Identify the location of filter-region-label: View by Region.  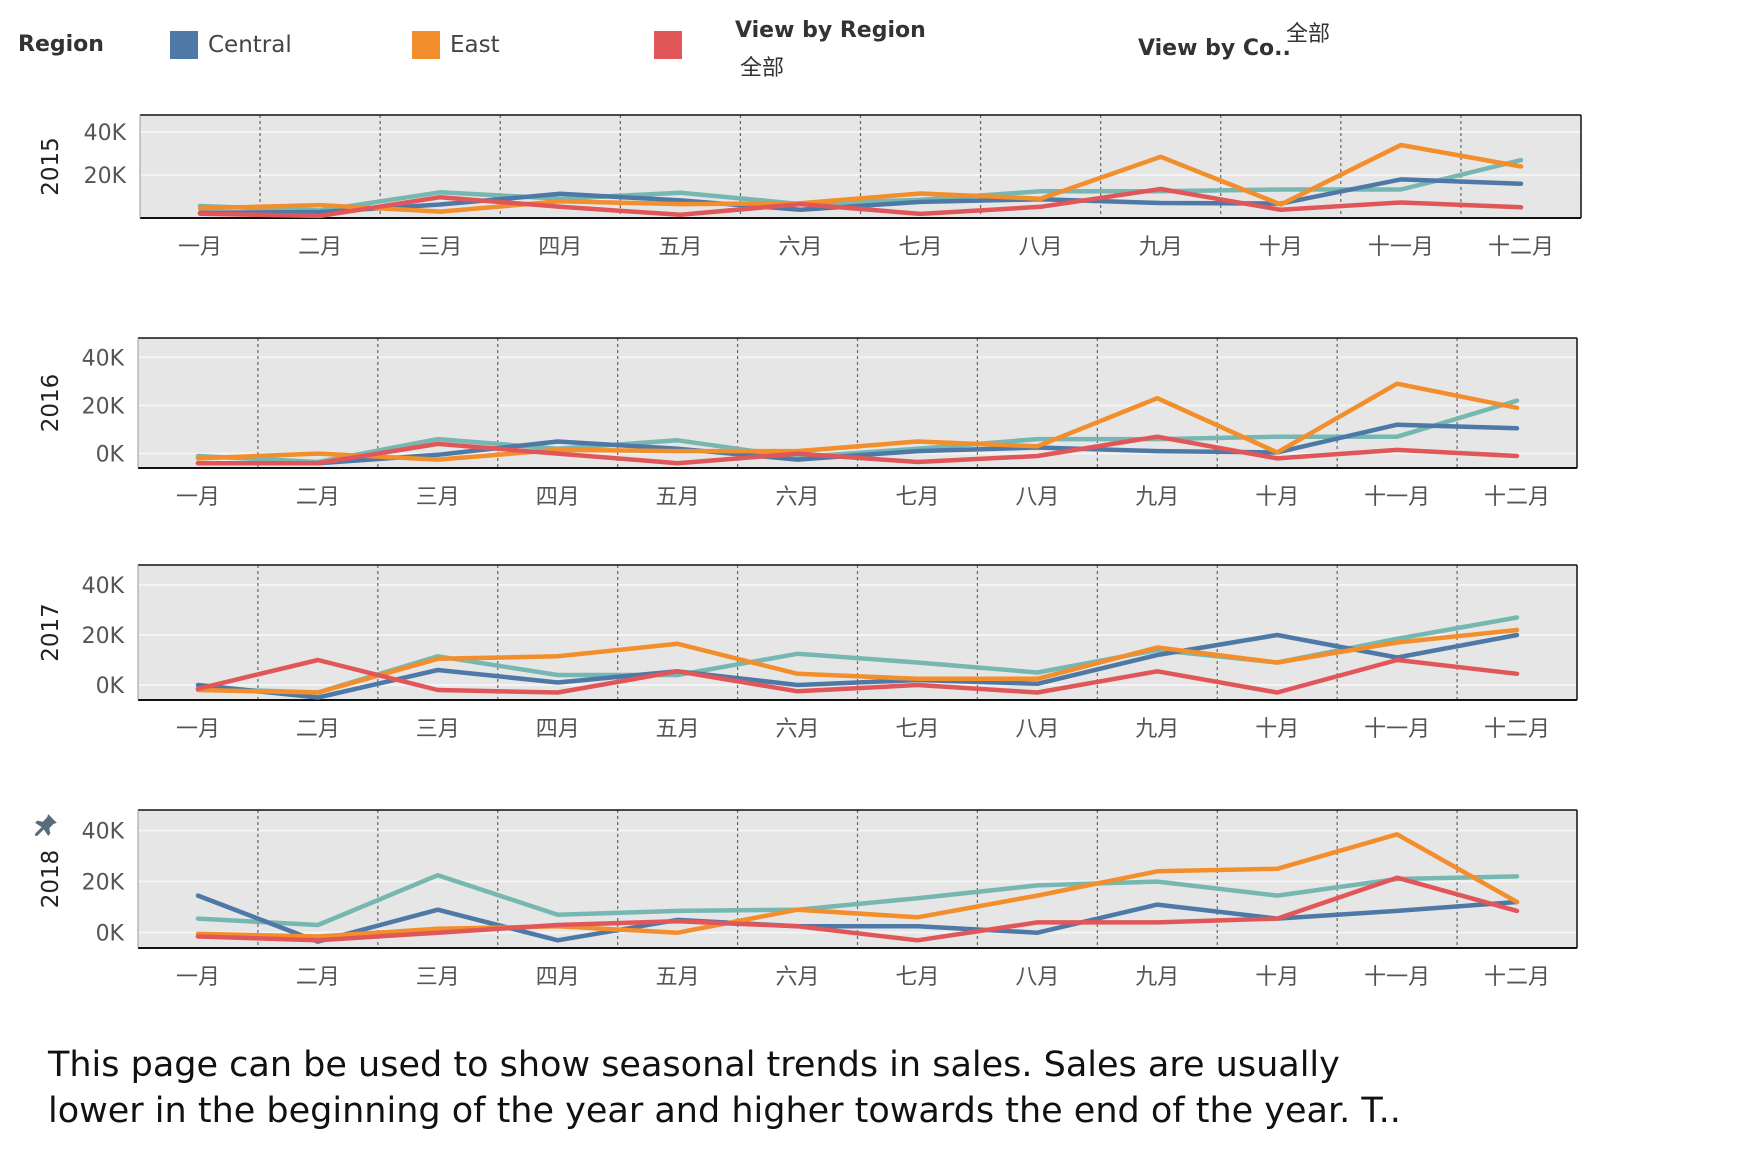
(830, 30).